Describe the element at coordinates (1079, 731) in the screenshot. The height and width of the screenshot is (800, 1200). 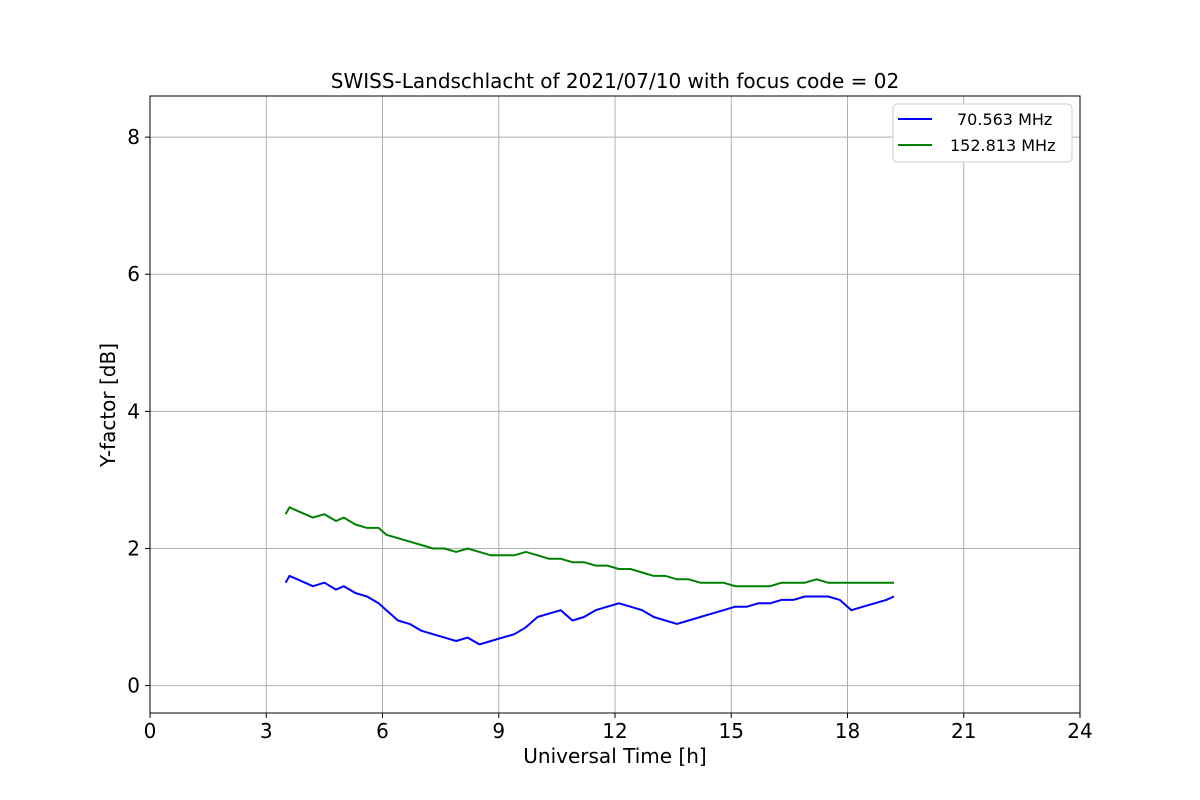
I see `x-tick-label: 24` at that location.